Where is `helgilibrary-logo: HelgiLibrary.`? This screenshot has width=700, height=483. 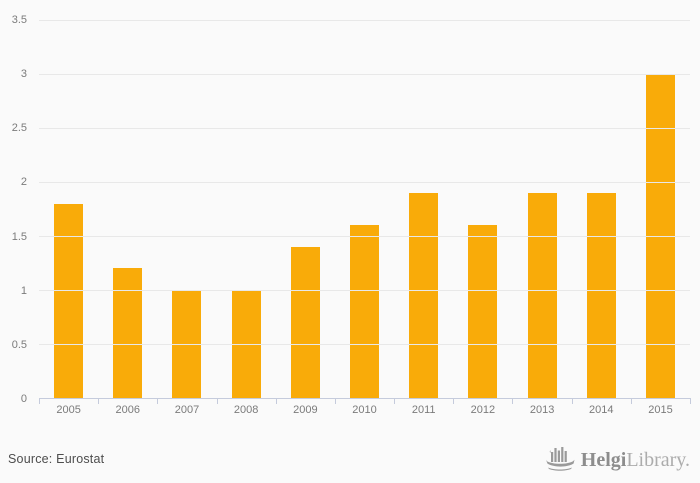
helgilibrary-logo: HelgiLibrary. is located at coordinates (617, 460).